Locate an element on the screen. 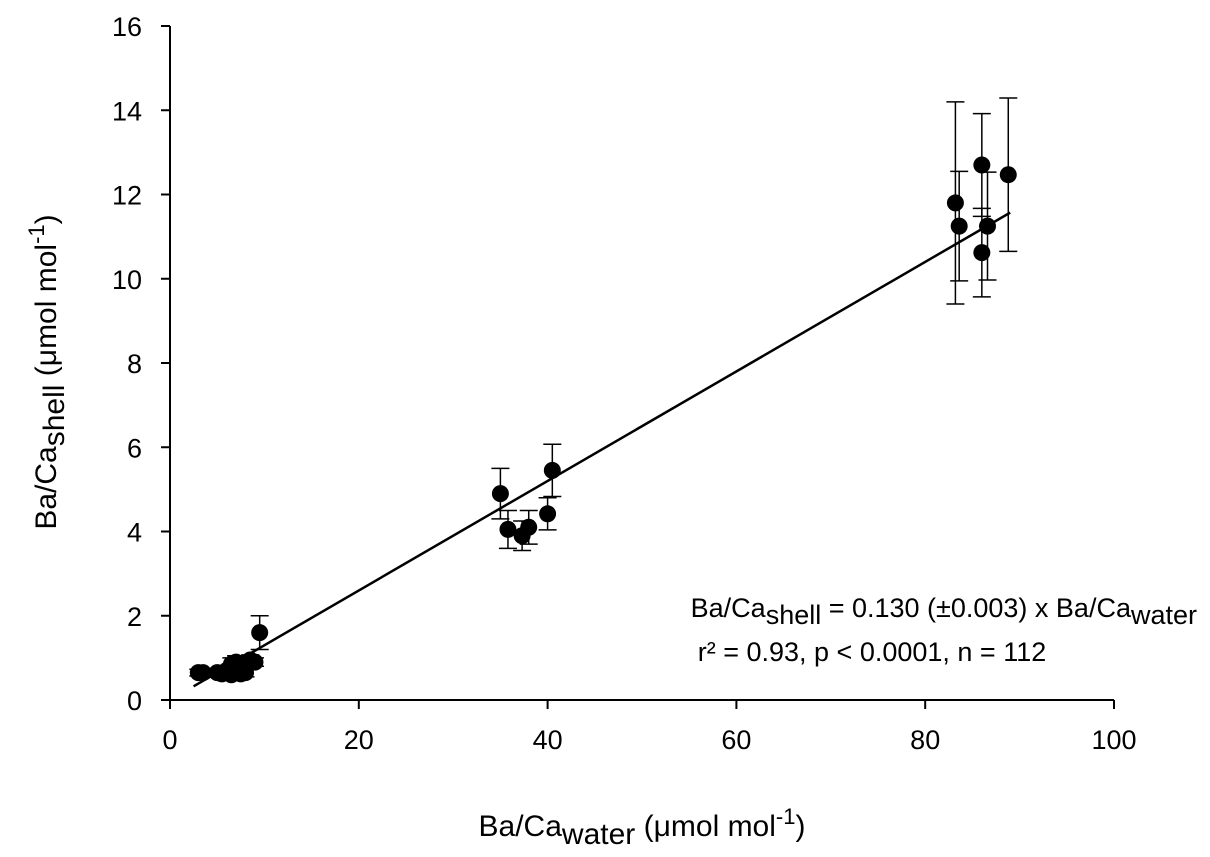  y-axis-title-main: Ba/Ca is located at coordinates (46, 488).